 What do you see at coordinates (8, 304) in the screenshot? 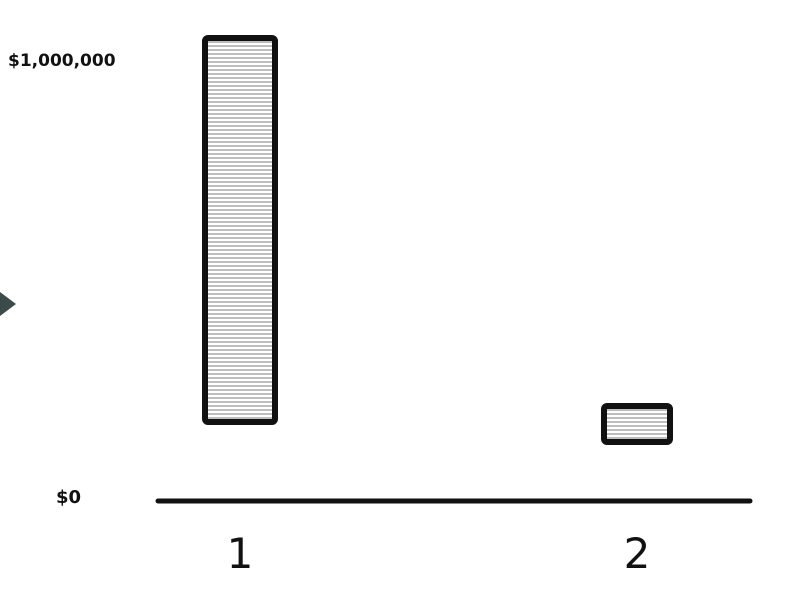
I see `side-marker-icon` at bounding box center [8, 304].